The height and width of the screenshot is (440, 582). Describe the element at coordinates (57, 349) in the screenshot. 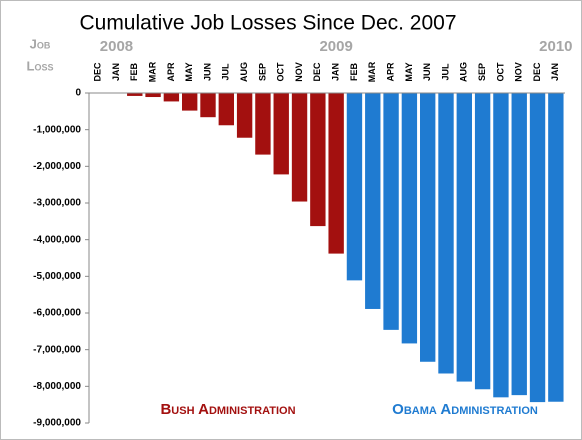

I see `y-tick-label: -7,000,000` at that location.